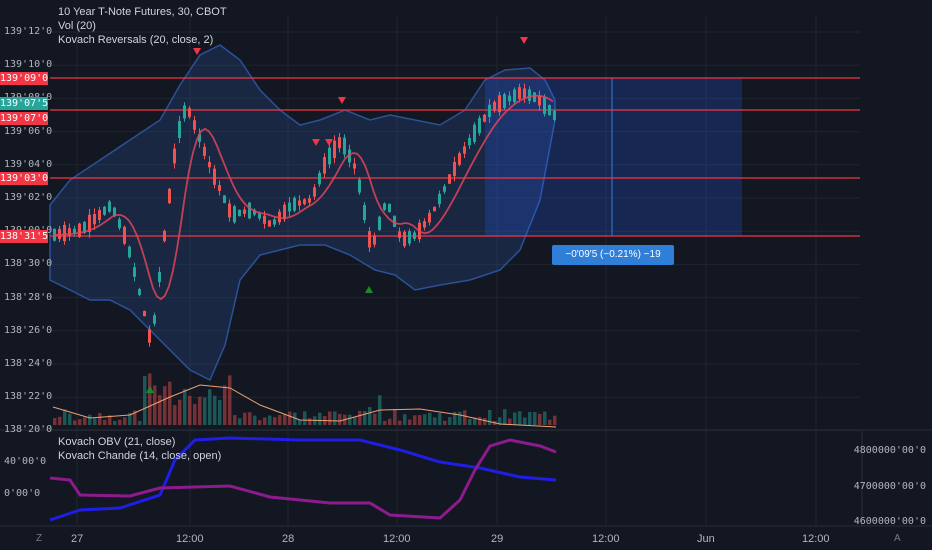 The height and width of the screenshot is (550, 932). What do you see at coordinates (497, 539) in the screenshot?
I see `time-axis-label: 29` at bounding box center [497, 539].